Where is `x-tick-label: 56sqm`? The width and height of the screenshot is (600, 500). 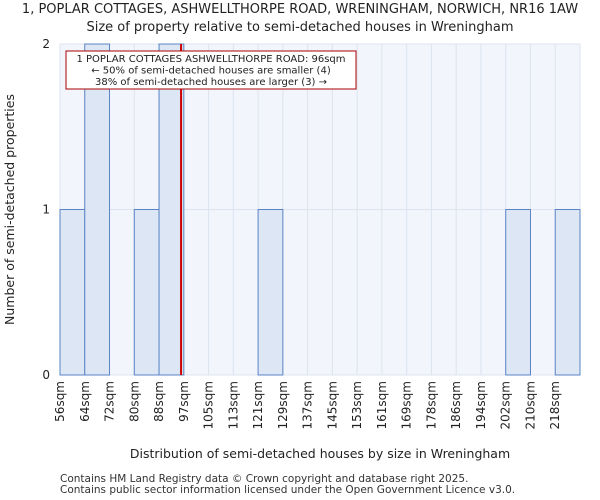 x-tick-label: 56sqm is located at coordinates (60, 401).